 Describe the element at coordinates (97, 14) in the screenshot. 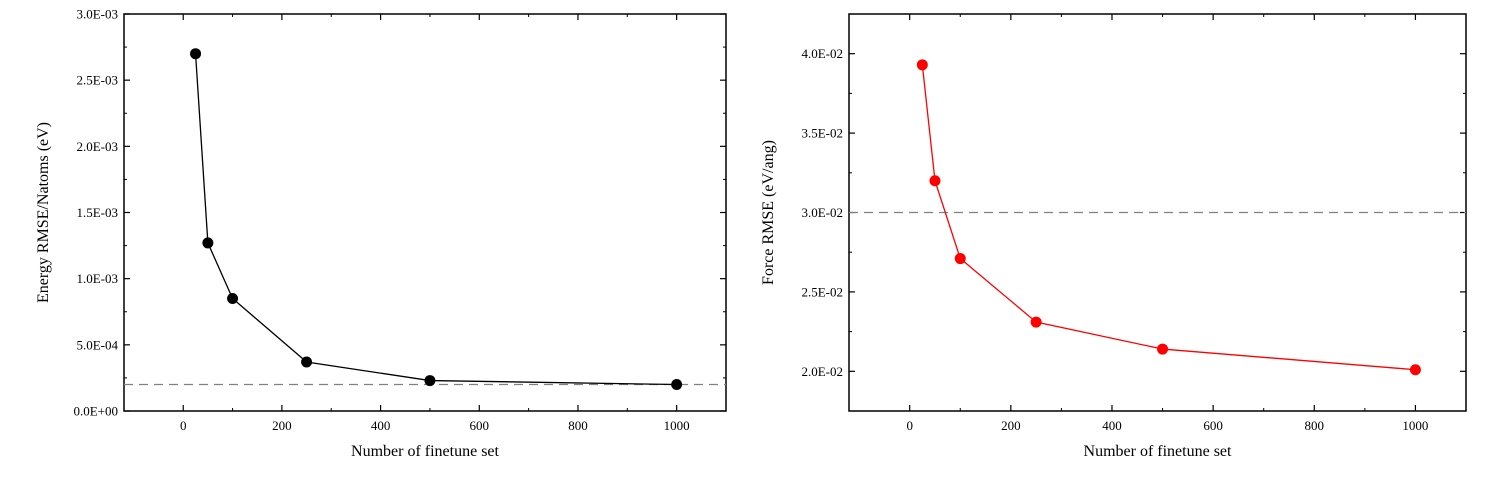

I see `energy-y-tick-label: 3.0E-03` at that location.